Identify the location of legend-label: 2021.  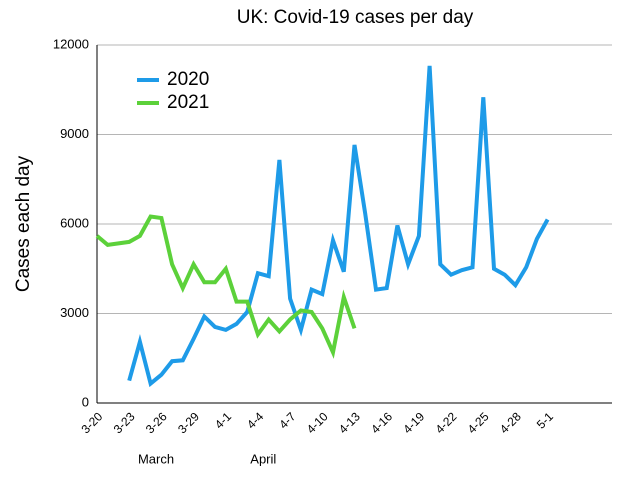
(188, 102).